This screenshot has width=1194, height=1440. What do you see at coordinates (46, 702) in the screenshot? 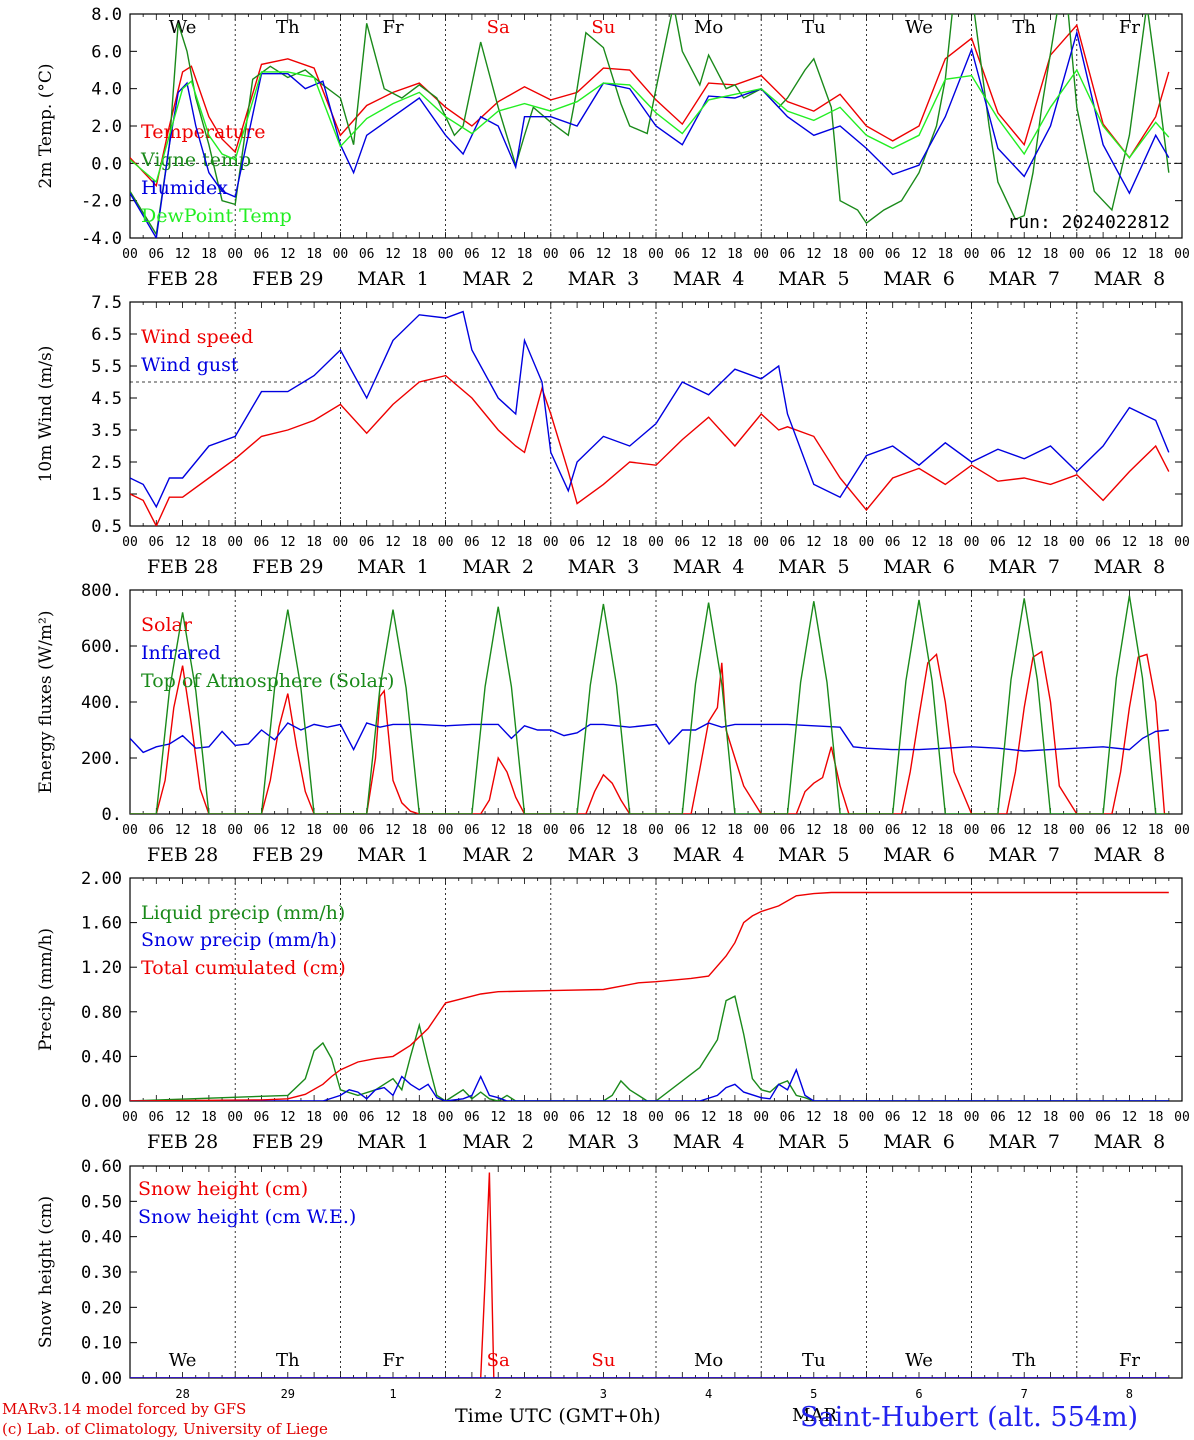
I see `y-axis-title: Energy fluxes (W/m²)` at bounding box center [46, 702].